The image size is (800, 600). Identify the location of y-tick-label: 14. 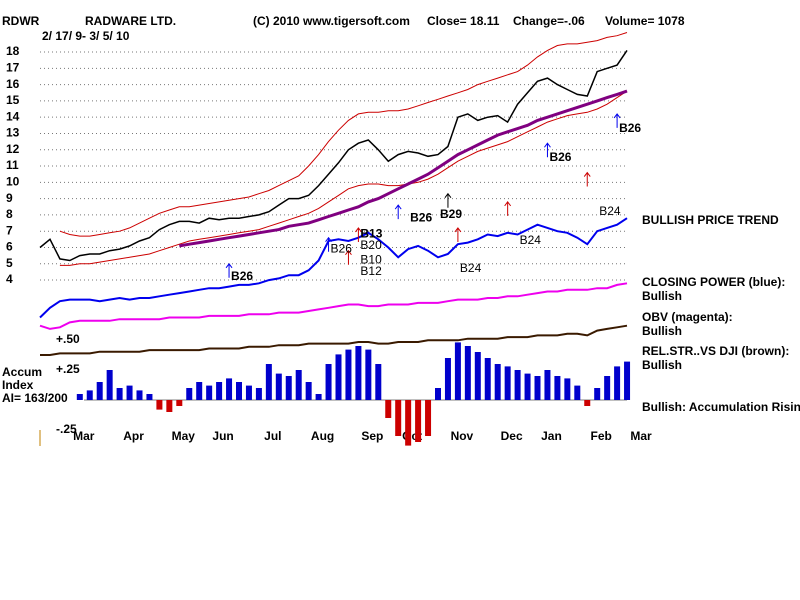
(13, 116).